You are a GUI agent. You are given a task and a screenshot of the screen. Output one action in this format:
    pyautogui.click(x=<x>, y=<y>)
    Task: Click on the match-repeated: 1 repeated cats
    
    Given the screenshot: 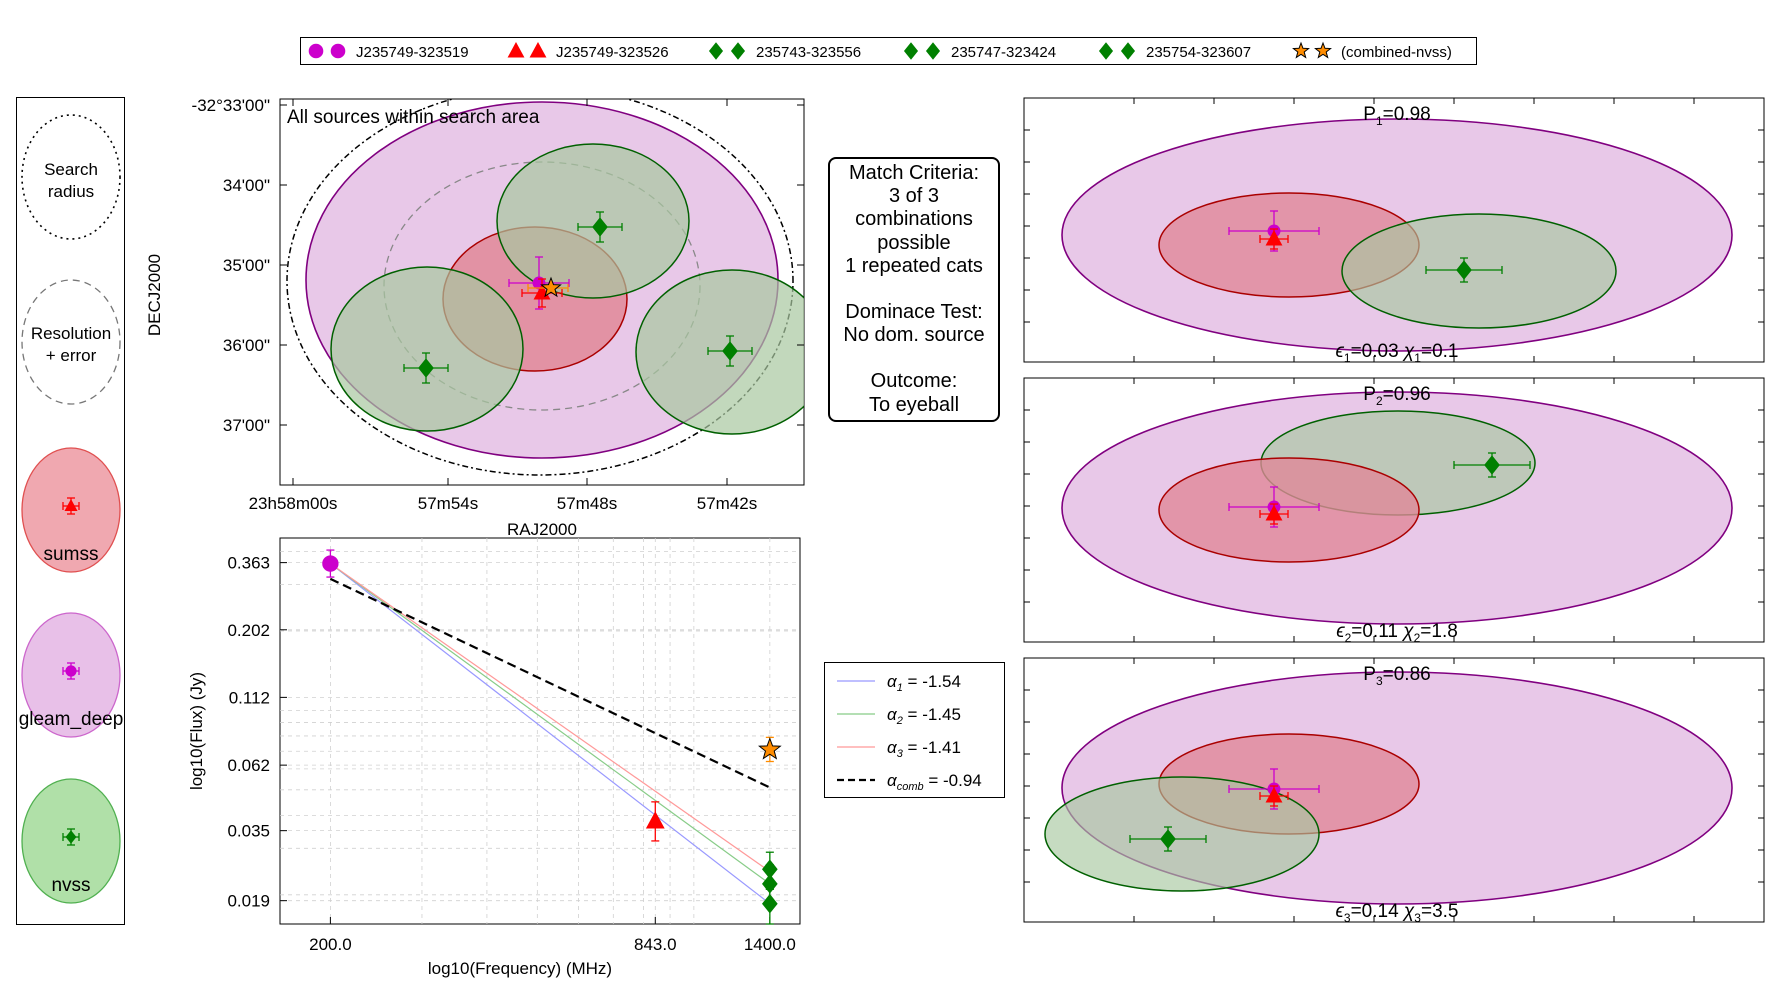 What is the action you would take?
    pyautogui.click(x=914, y=265)
    